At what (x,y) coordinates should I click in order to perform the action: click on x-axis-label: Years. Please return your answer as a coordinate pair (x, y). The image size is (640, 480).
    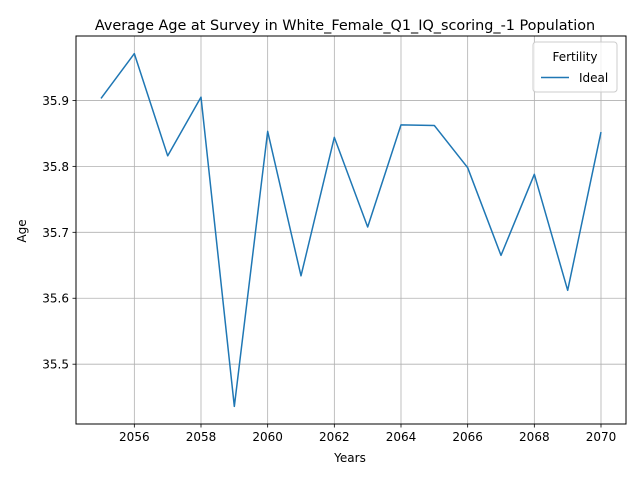
    Looking at the image, I should click on (349, 458).